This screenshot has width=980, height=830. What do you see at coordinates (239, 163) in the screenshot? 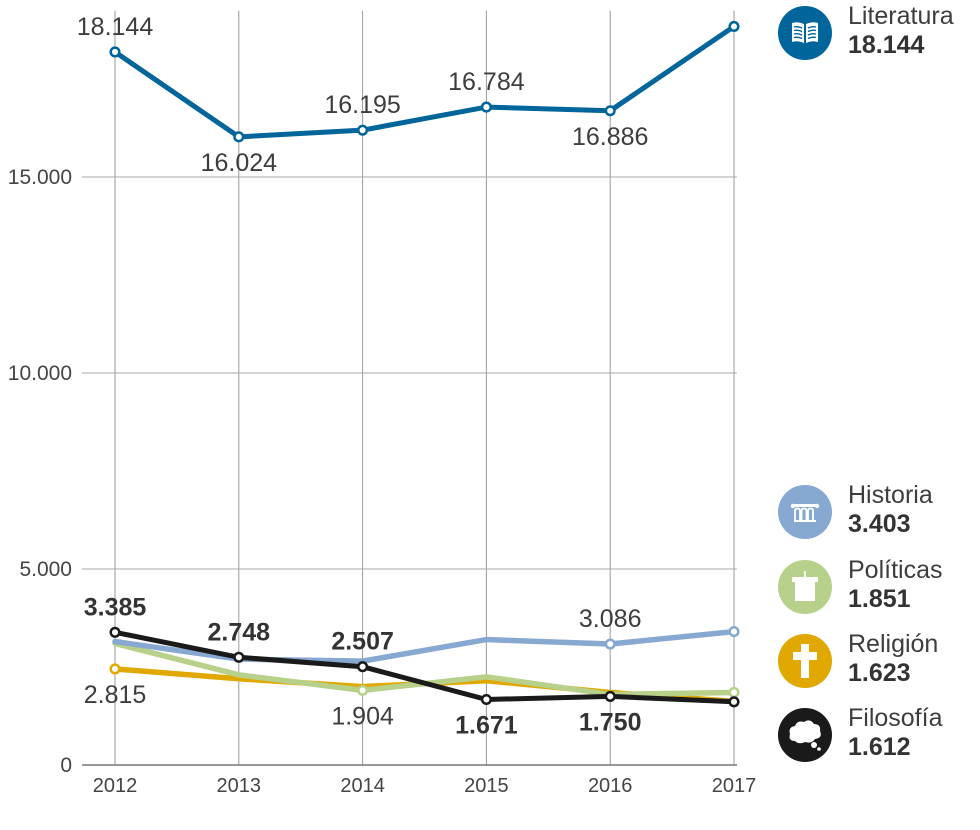
I see `data-label-literatura: 16.024` at bounding box center [239, 163].